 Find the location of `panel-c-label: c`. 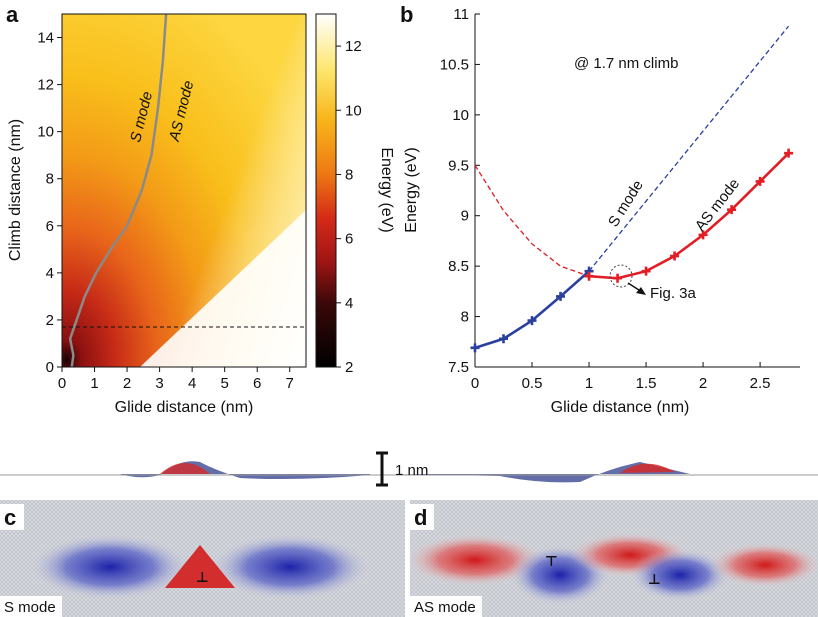

panel-c-label: c is located at coordinates (10, 517).